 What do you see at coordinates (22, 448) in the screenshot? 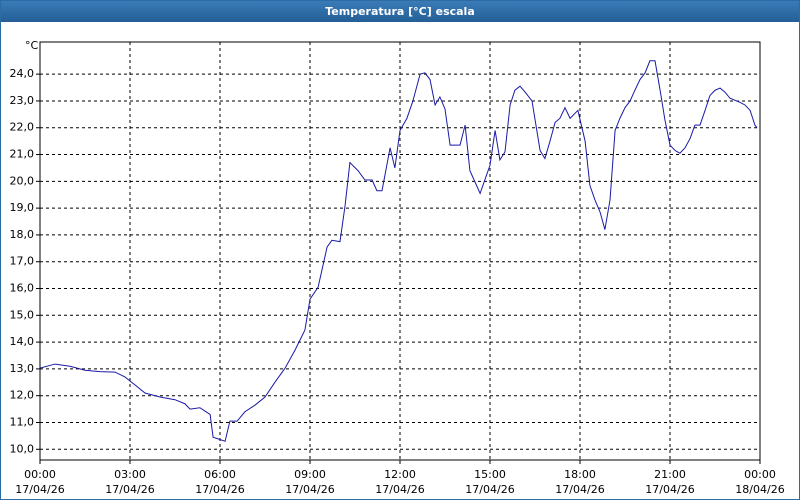
I see `y-tick-label: 10,0` at bounding box center [22, 448].